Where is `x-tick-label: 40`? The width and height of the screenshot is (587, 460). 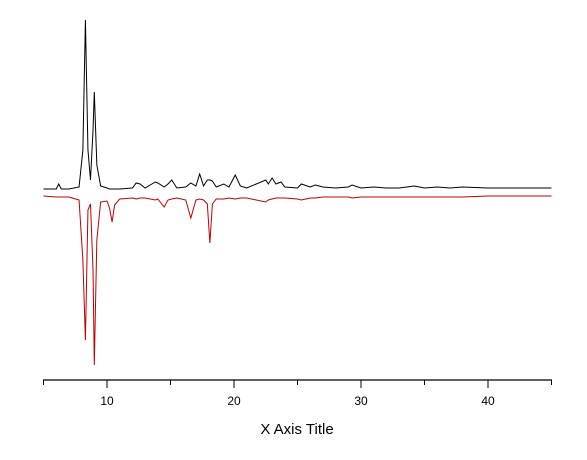
x-tick-label: 40 is located at coordinates (488, 401).